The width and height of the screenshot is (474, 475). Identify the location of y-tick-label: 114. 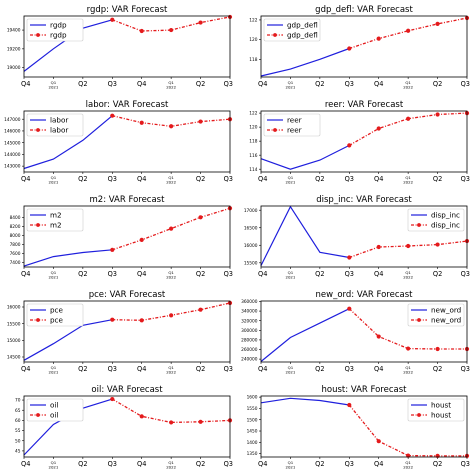
(253, 170).